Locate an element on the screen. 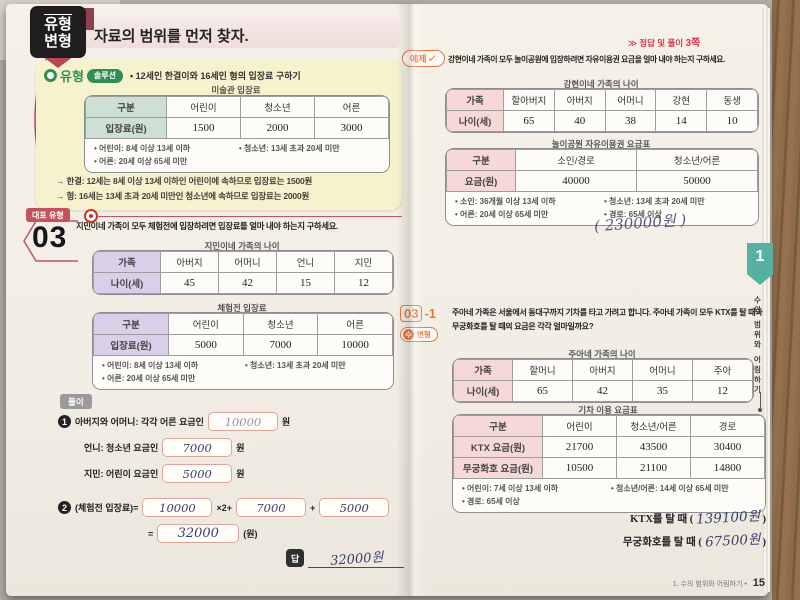 The height and width of the screenshot is (600, 800). type-variation-badge: 유형 변형 is located at coordinates (58, 32).